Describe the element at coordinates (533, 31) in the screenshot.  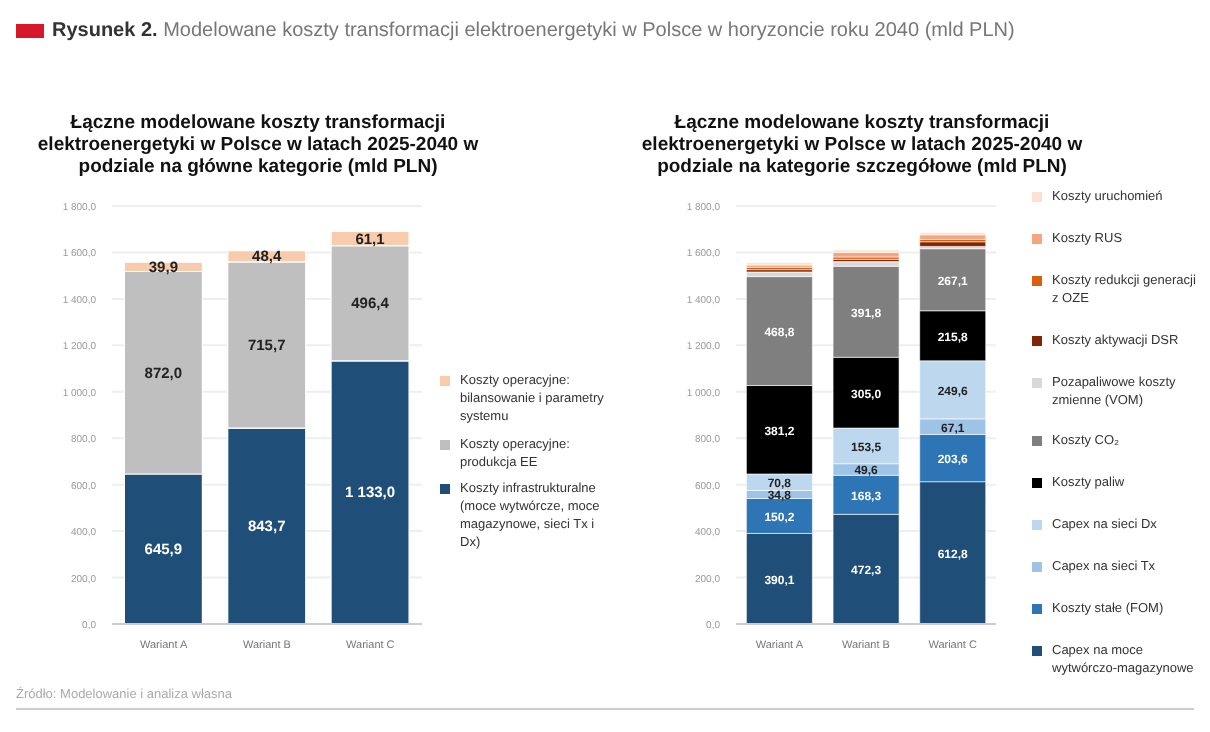
I see `text: Rysunek 2. Modelowane koszty transformacji elektroenergetyki w Polsce w horyzoncie roku 2040 (mld PLN)` at that location.